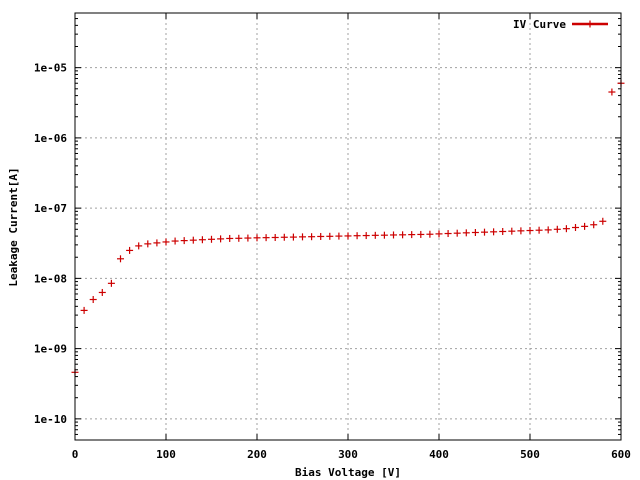 The width and height of the screenshot is (640, 480). I want to click on x-tick-label: 0, so click(75, 454).